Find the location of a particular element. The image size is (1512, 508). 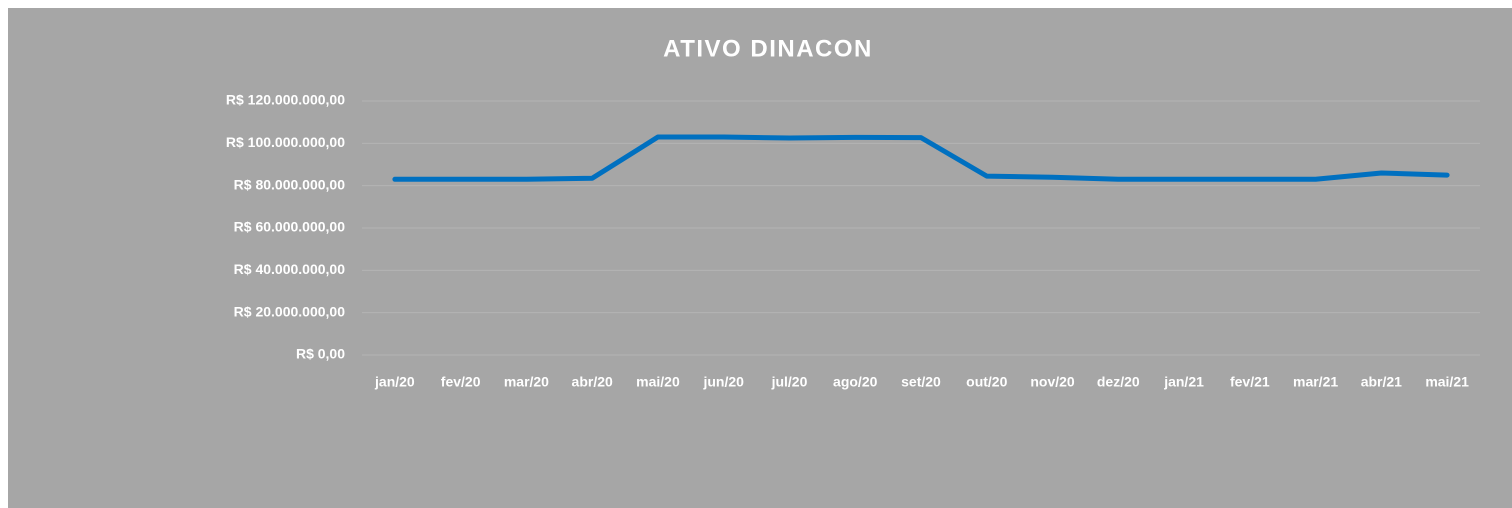

x-tick-label: fev/20 is located at coordinates (461, 382).